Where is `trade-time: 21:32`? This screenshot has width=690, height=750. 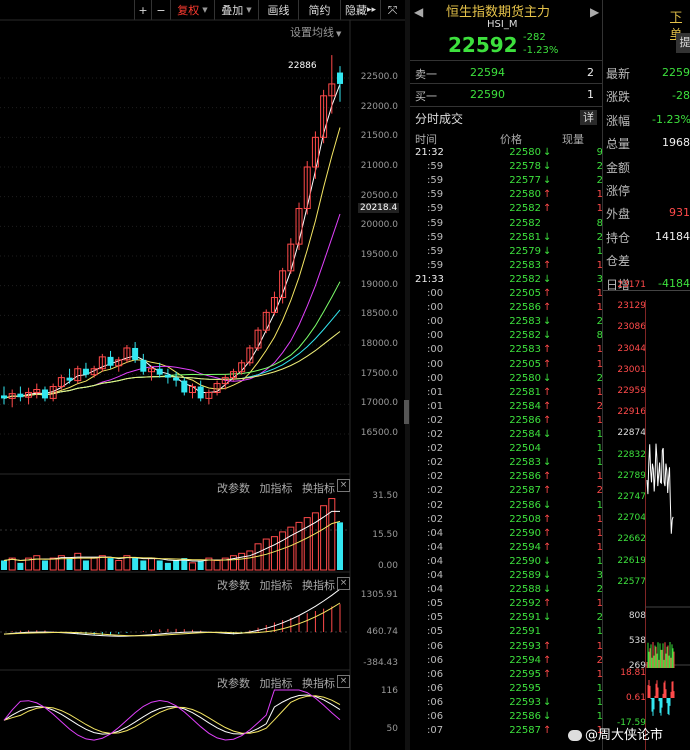 trade-time: 21:32 is located at coordinates (429, 152).